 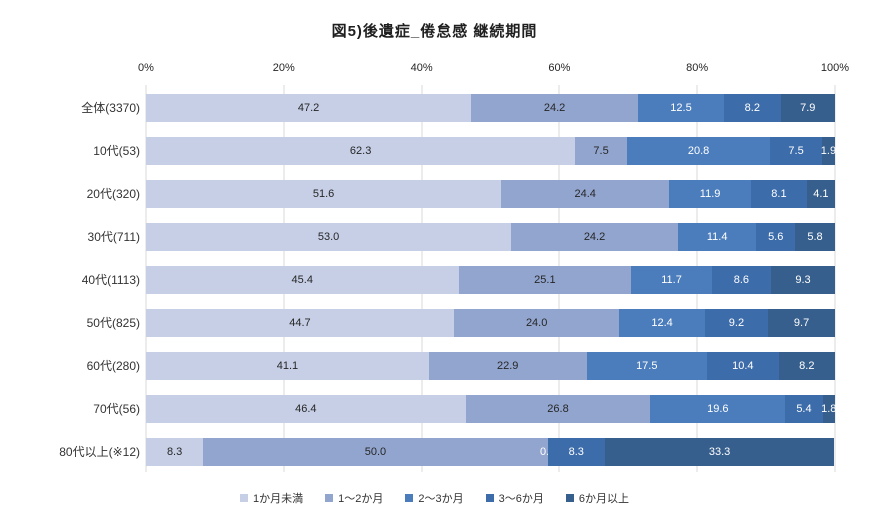 I want to click on legend-label: 1〜2か月, so click(x=361, y=499).